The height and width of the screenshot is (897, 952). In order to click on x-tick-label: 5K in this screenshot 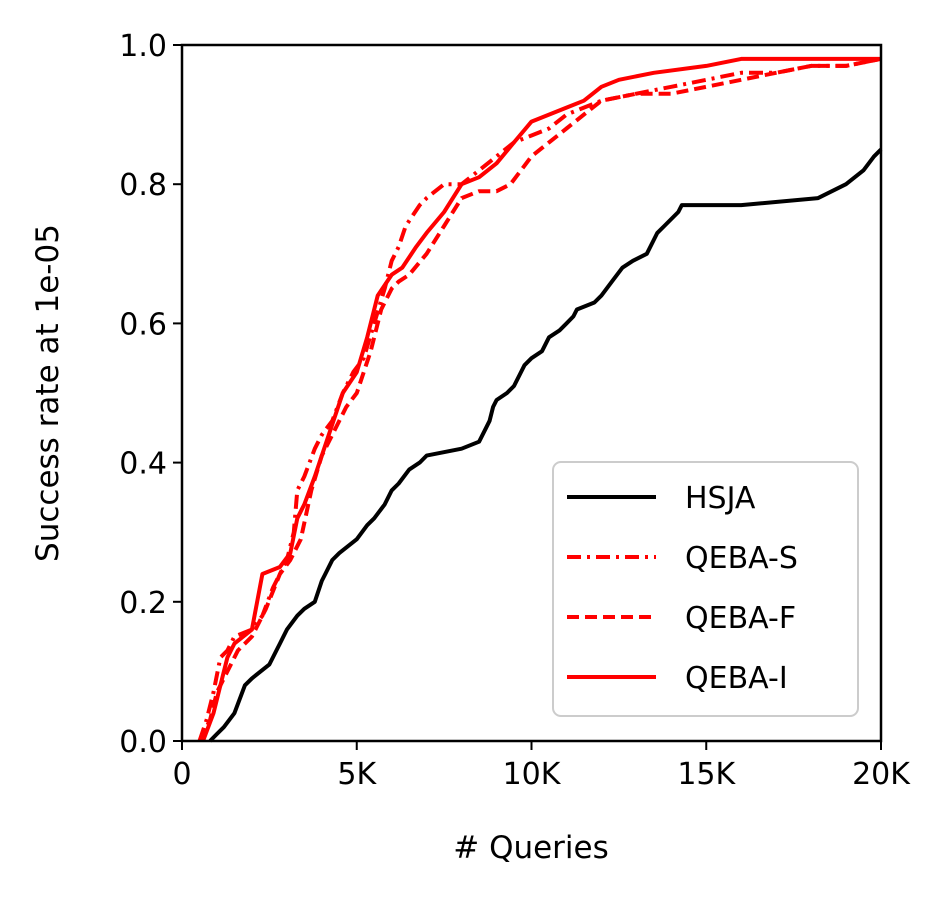, I will do `click(357, 774)`.